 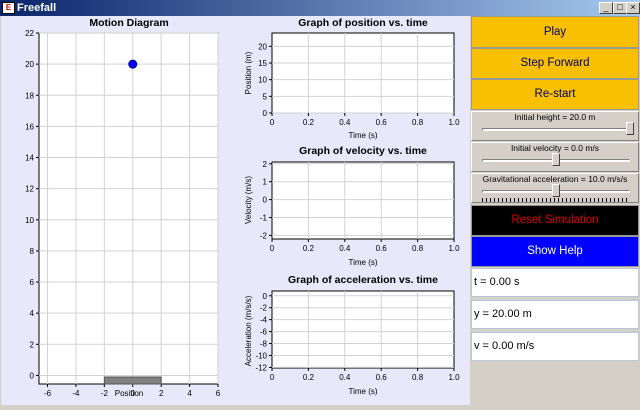 I want to click on md-ytick-label: 4, so click(x=32, y=313).